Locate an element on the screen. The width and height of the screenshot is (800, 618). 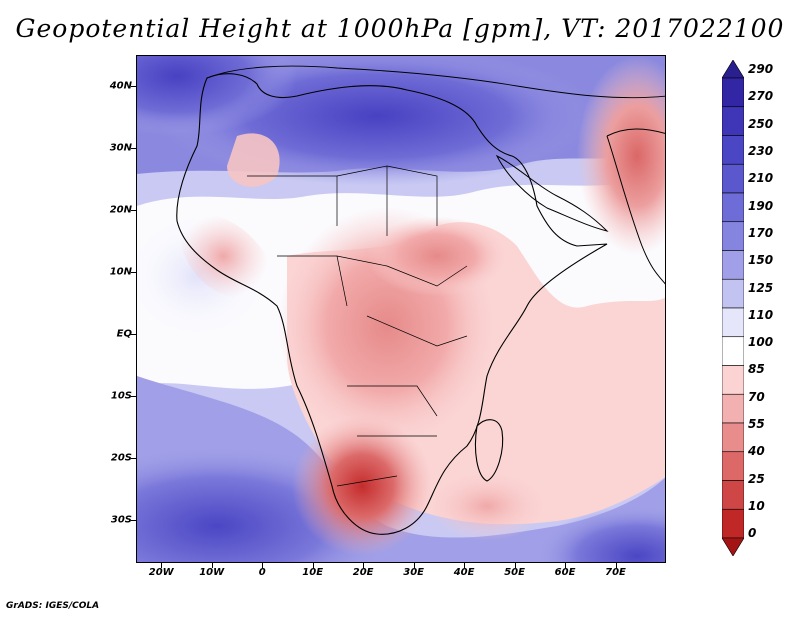
color-legend-level: 290 is located at coordinates (761, 69).